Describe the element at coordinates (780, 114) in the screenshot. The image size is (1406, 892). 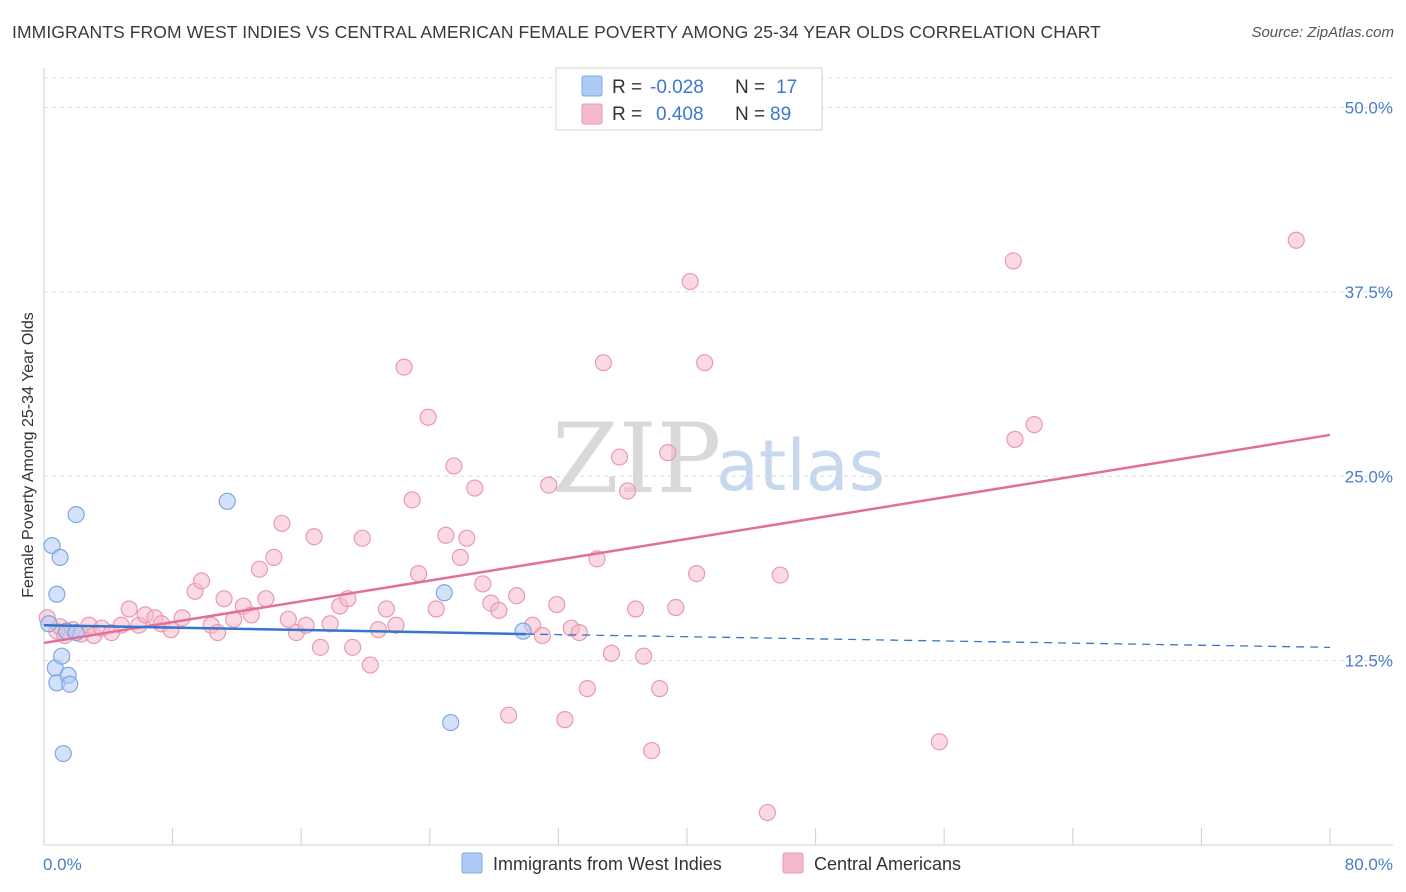
I see `legend-n-value: 89` at that location.